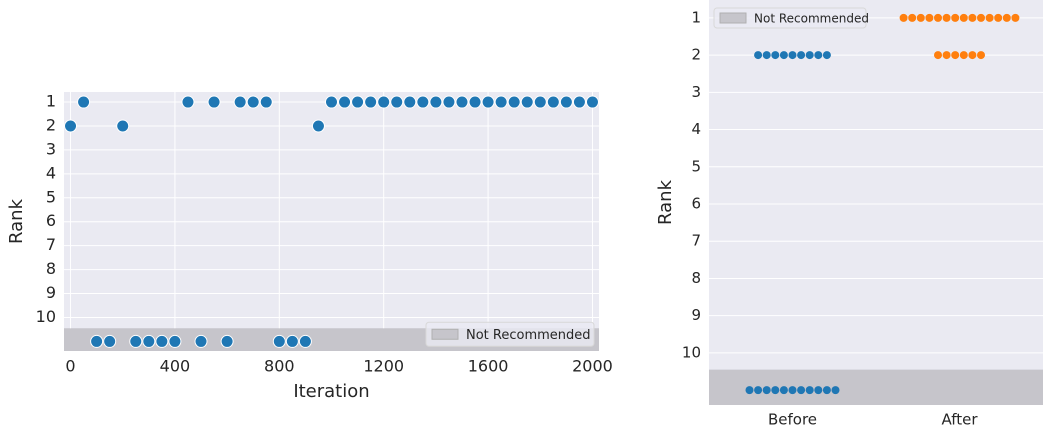 The height and width of the screenshot is (433, 1044). What do you see at coordinates (592, 366) in the screenshot?
I see `x-tick-label: 2000` at bounding box center [592, 366].